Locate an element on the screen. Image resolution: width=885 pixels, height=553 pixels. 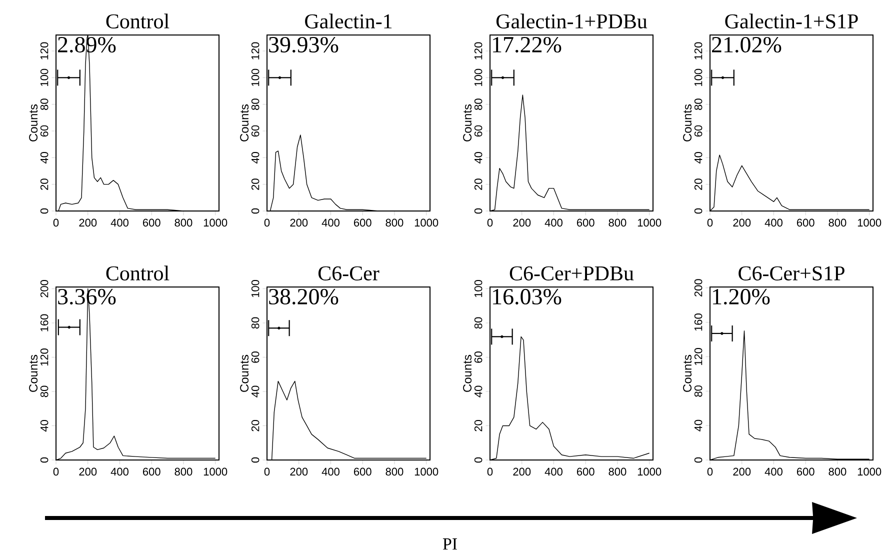
annotation: 17.22% is located at coordinates (527, 44).